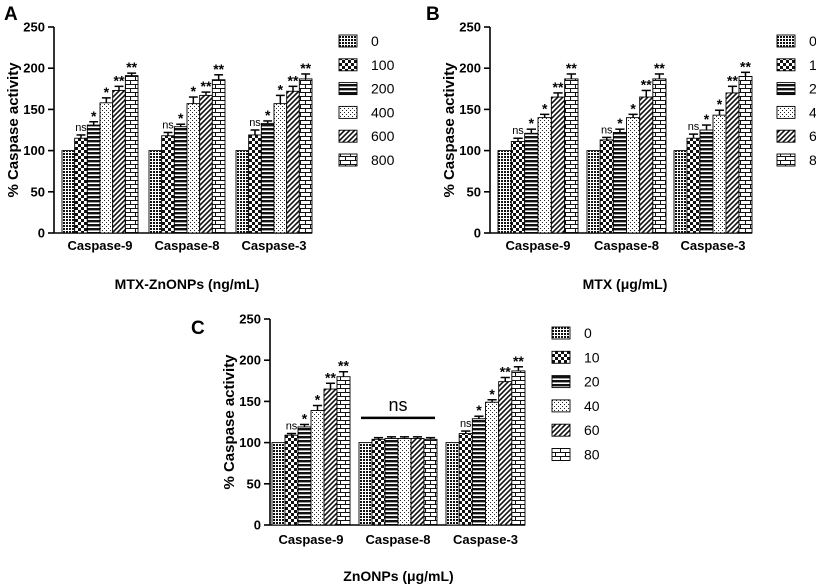 The image size is (816, 587). I want to click on legend-label: 40, so click(592, 406).